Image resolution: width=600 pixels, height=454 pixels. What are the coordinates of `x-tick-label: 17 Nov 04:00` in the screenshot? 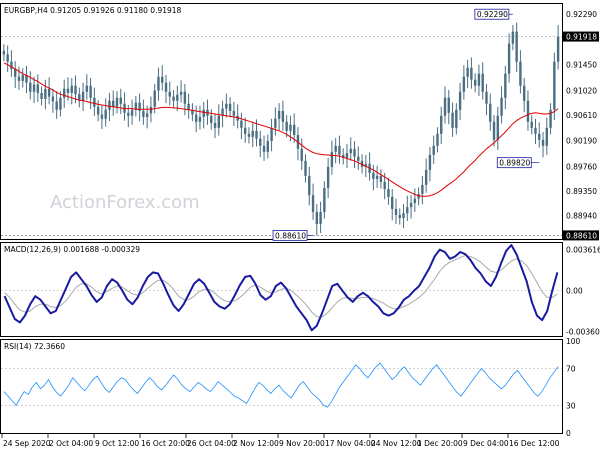 It's located at (350, 443).